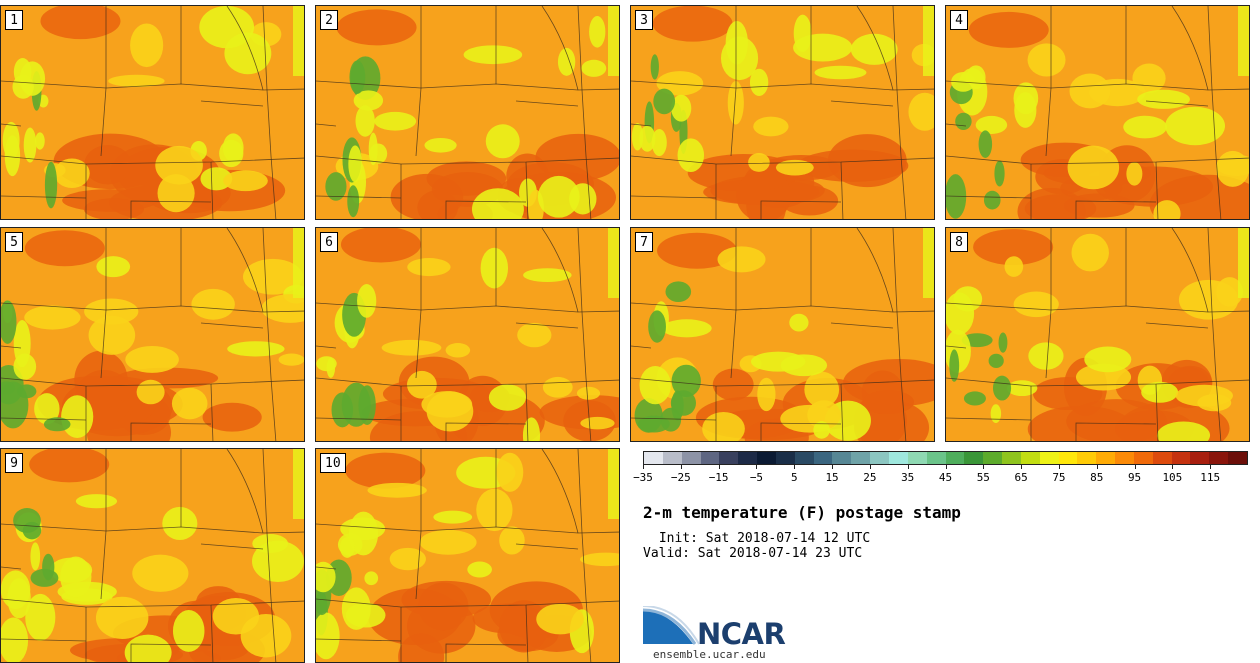 This screenshot has width=1260, height=663. Describe the element at coordinates (959, 242) in the screenshot. I see `member-label-8: 8` at that location.